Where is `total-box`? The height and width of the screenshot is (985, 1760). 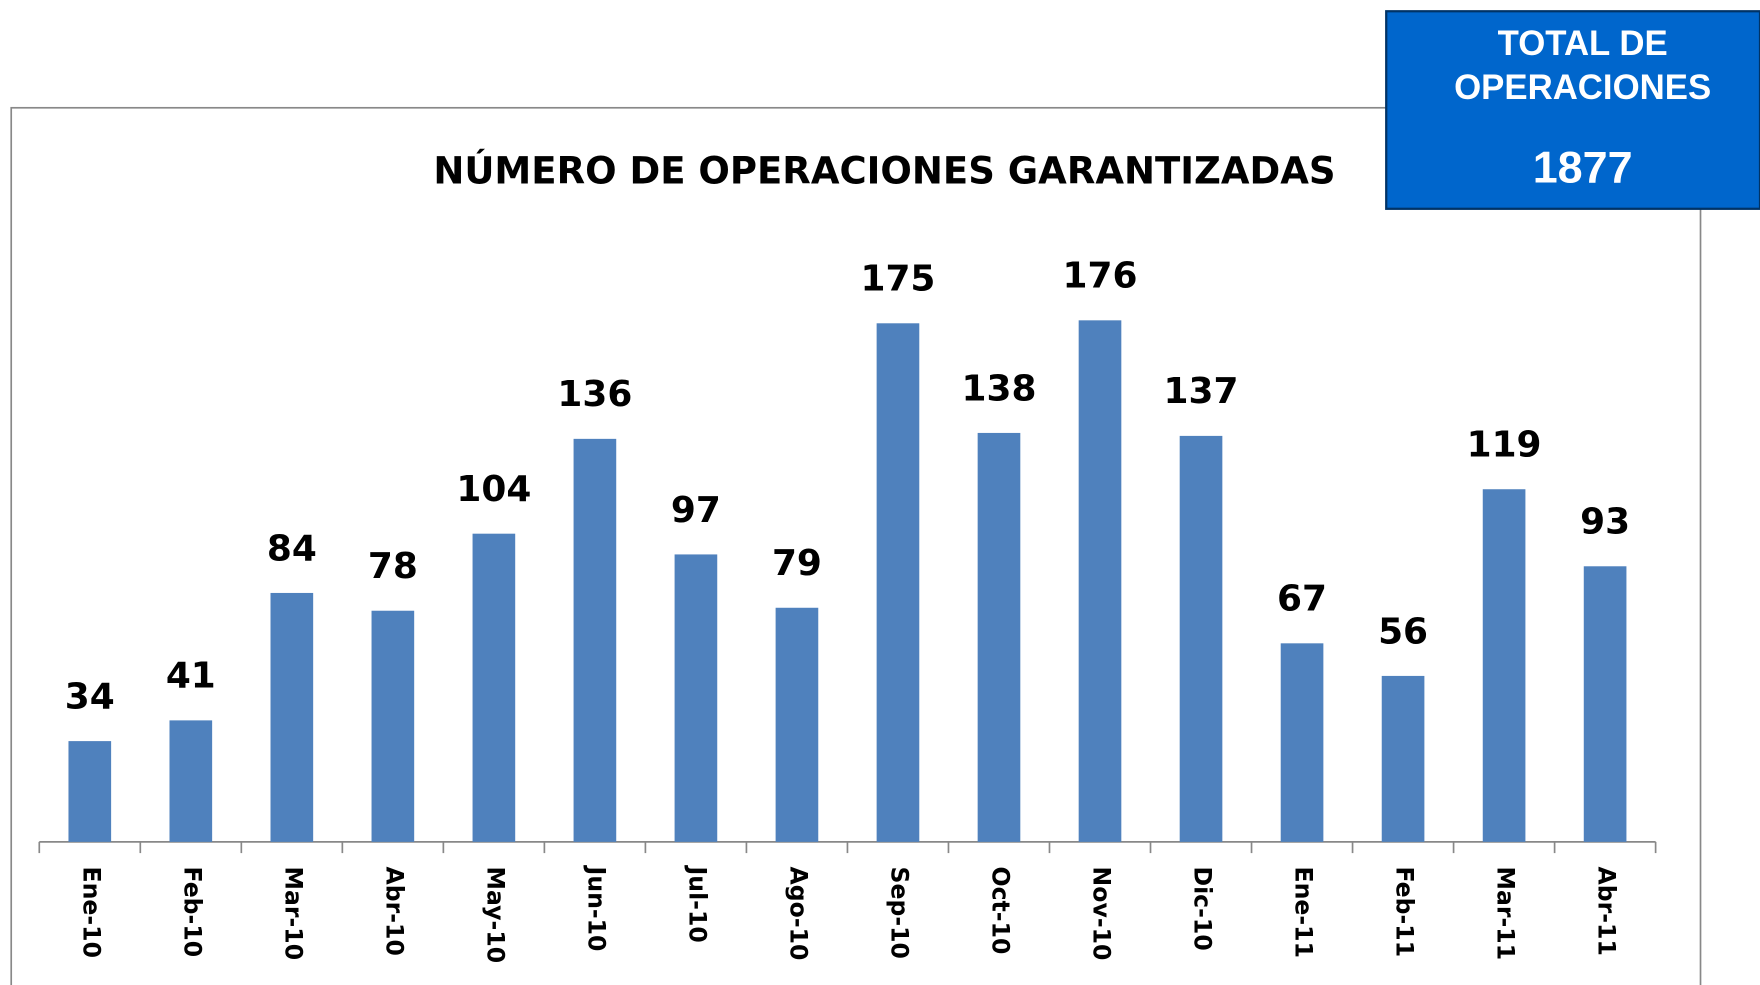
total-box is located at coordinates (1572, 110).